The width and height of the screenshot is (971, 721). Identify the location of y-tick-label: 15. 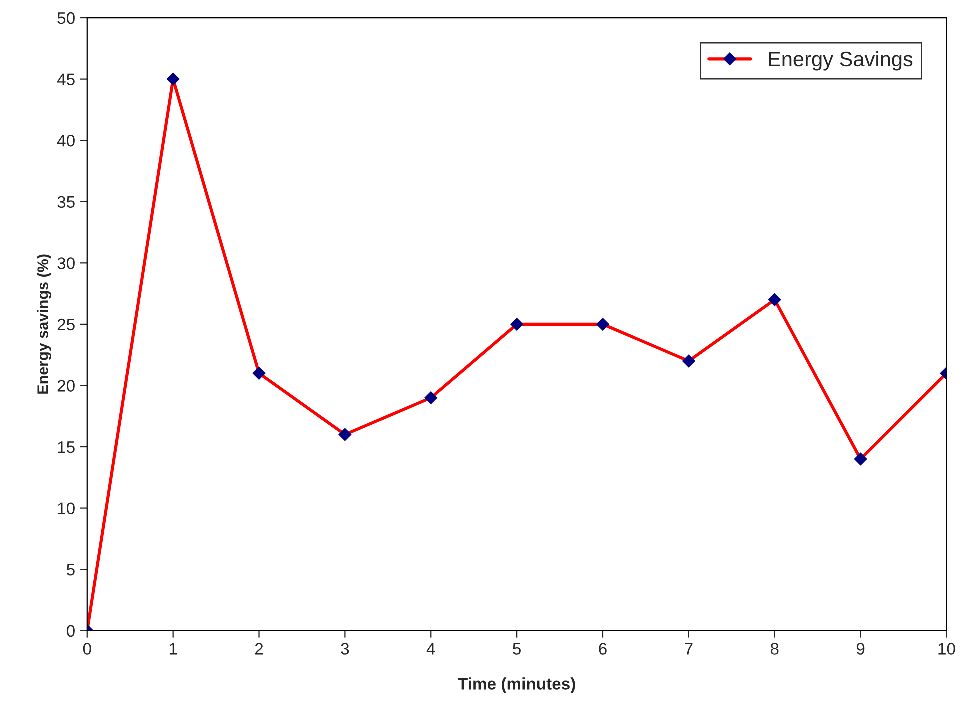
(66, 448).